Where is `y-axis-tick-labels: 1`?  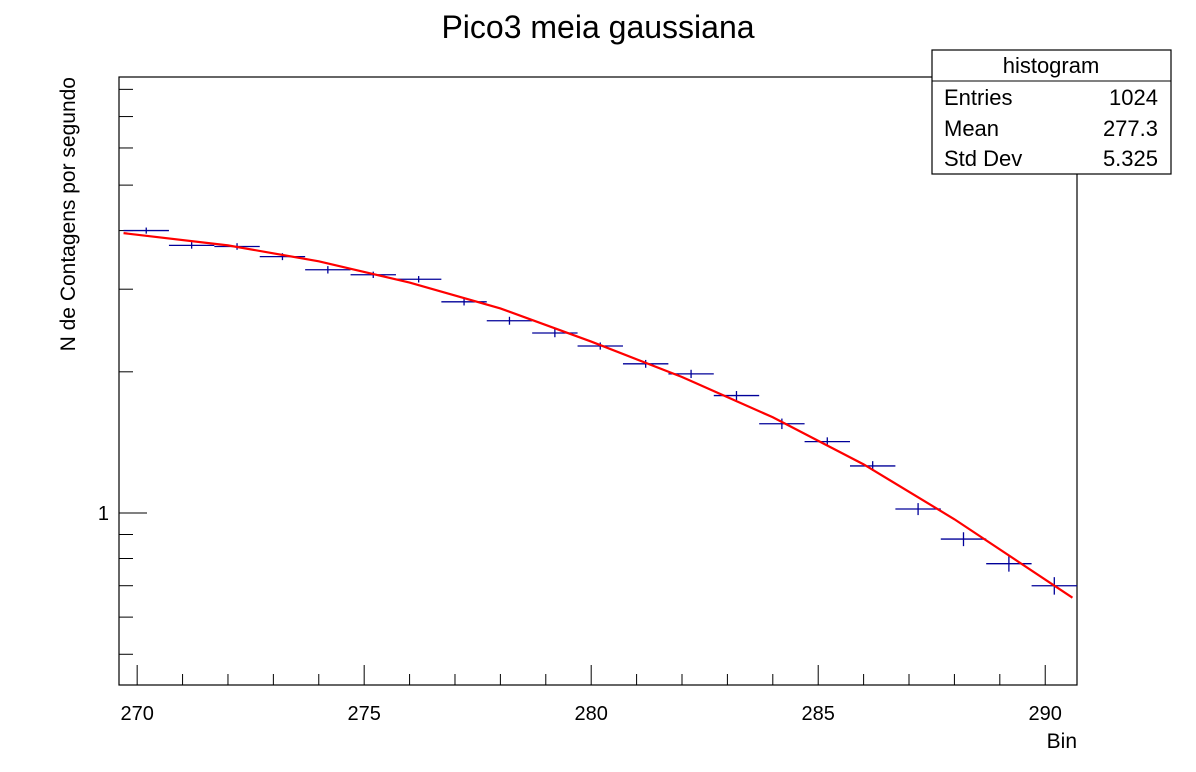
y-axis-tick-labels: 1 is located at coordinates (103, 514).